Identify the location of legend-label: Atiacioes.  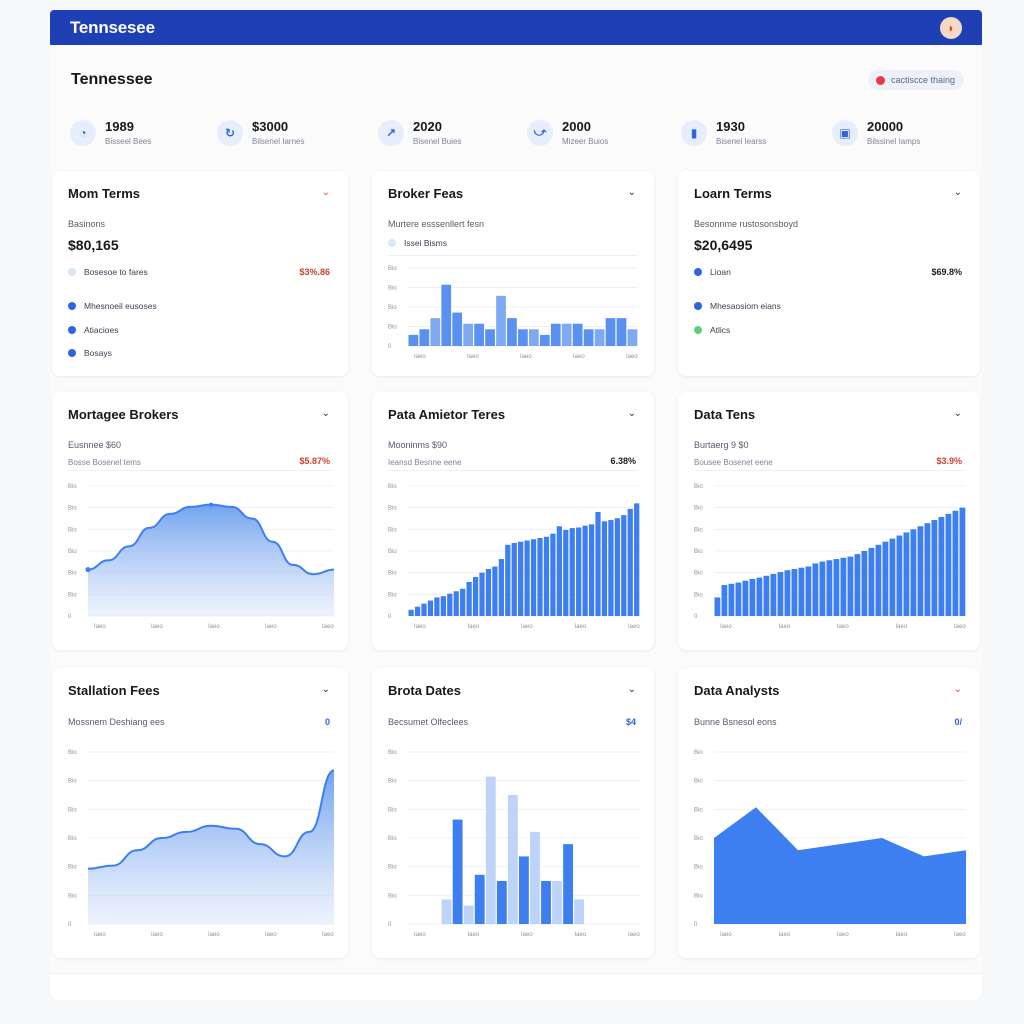
(101, 330).